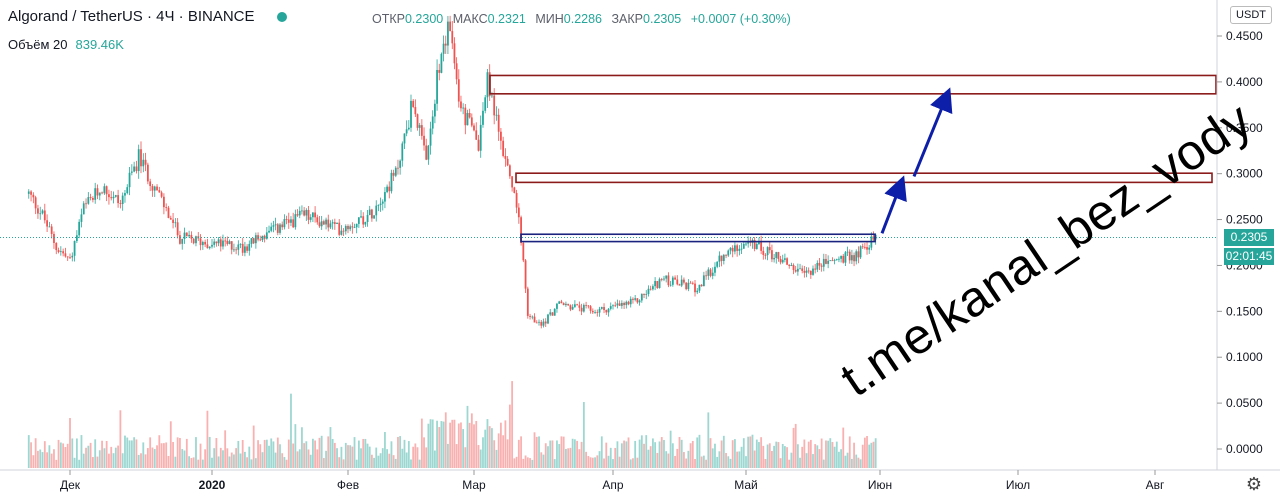 The image size is (1280, 501). What do you see at coordinates (583, 19) in the screenshot?
I see `low-value: 0.2286` at bounding box center [583, 19].